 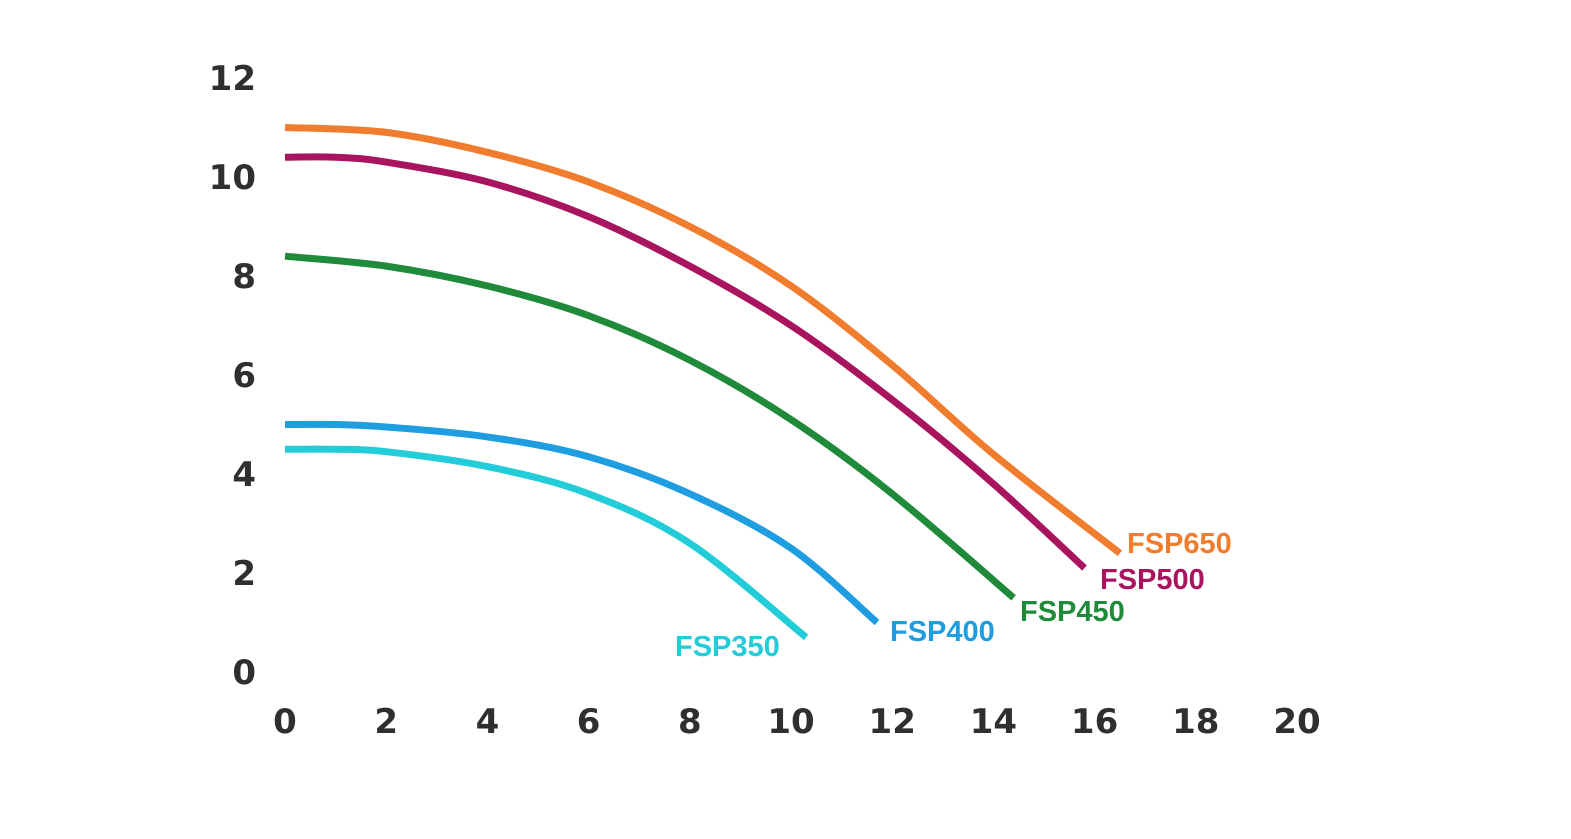 I want to click on series-line-fsp350, so click(x=546, y=543).